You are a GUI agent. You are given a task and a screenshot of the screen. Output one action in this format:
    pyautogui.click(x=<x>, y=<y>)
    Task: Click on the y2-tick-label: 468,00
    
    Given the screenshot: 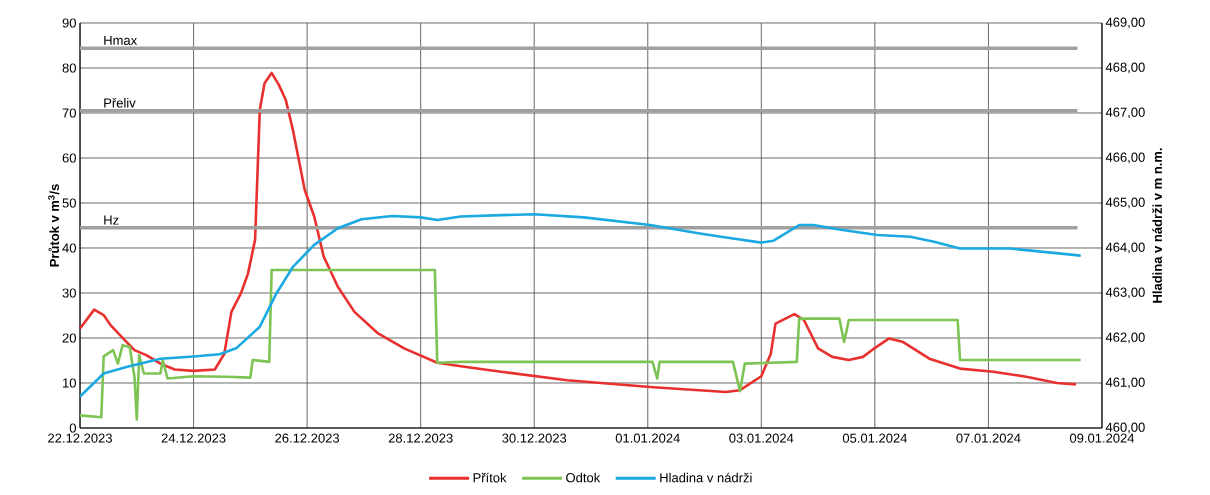 What is the action you would take?
    pyautogui.click(x=1125, y=68)
    